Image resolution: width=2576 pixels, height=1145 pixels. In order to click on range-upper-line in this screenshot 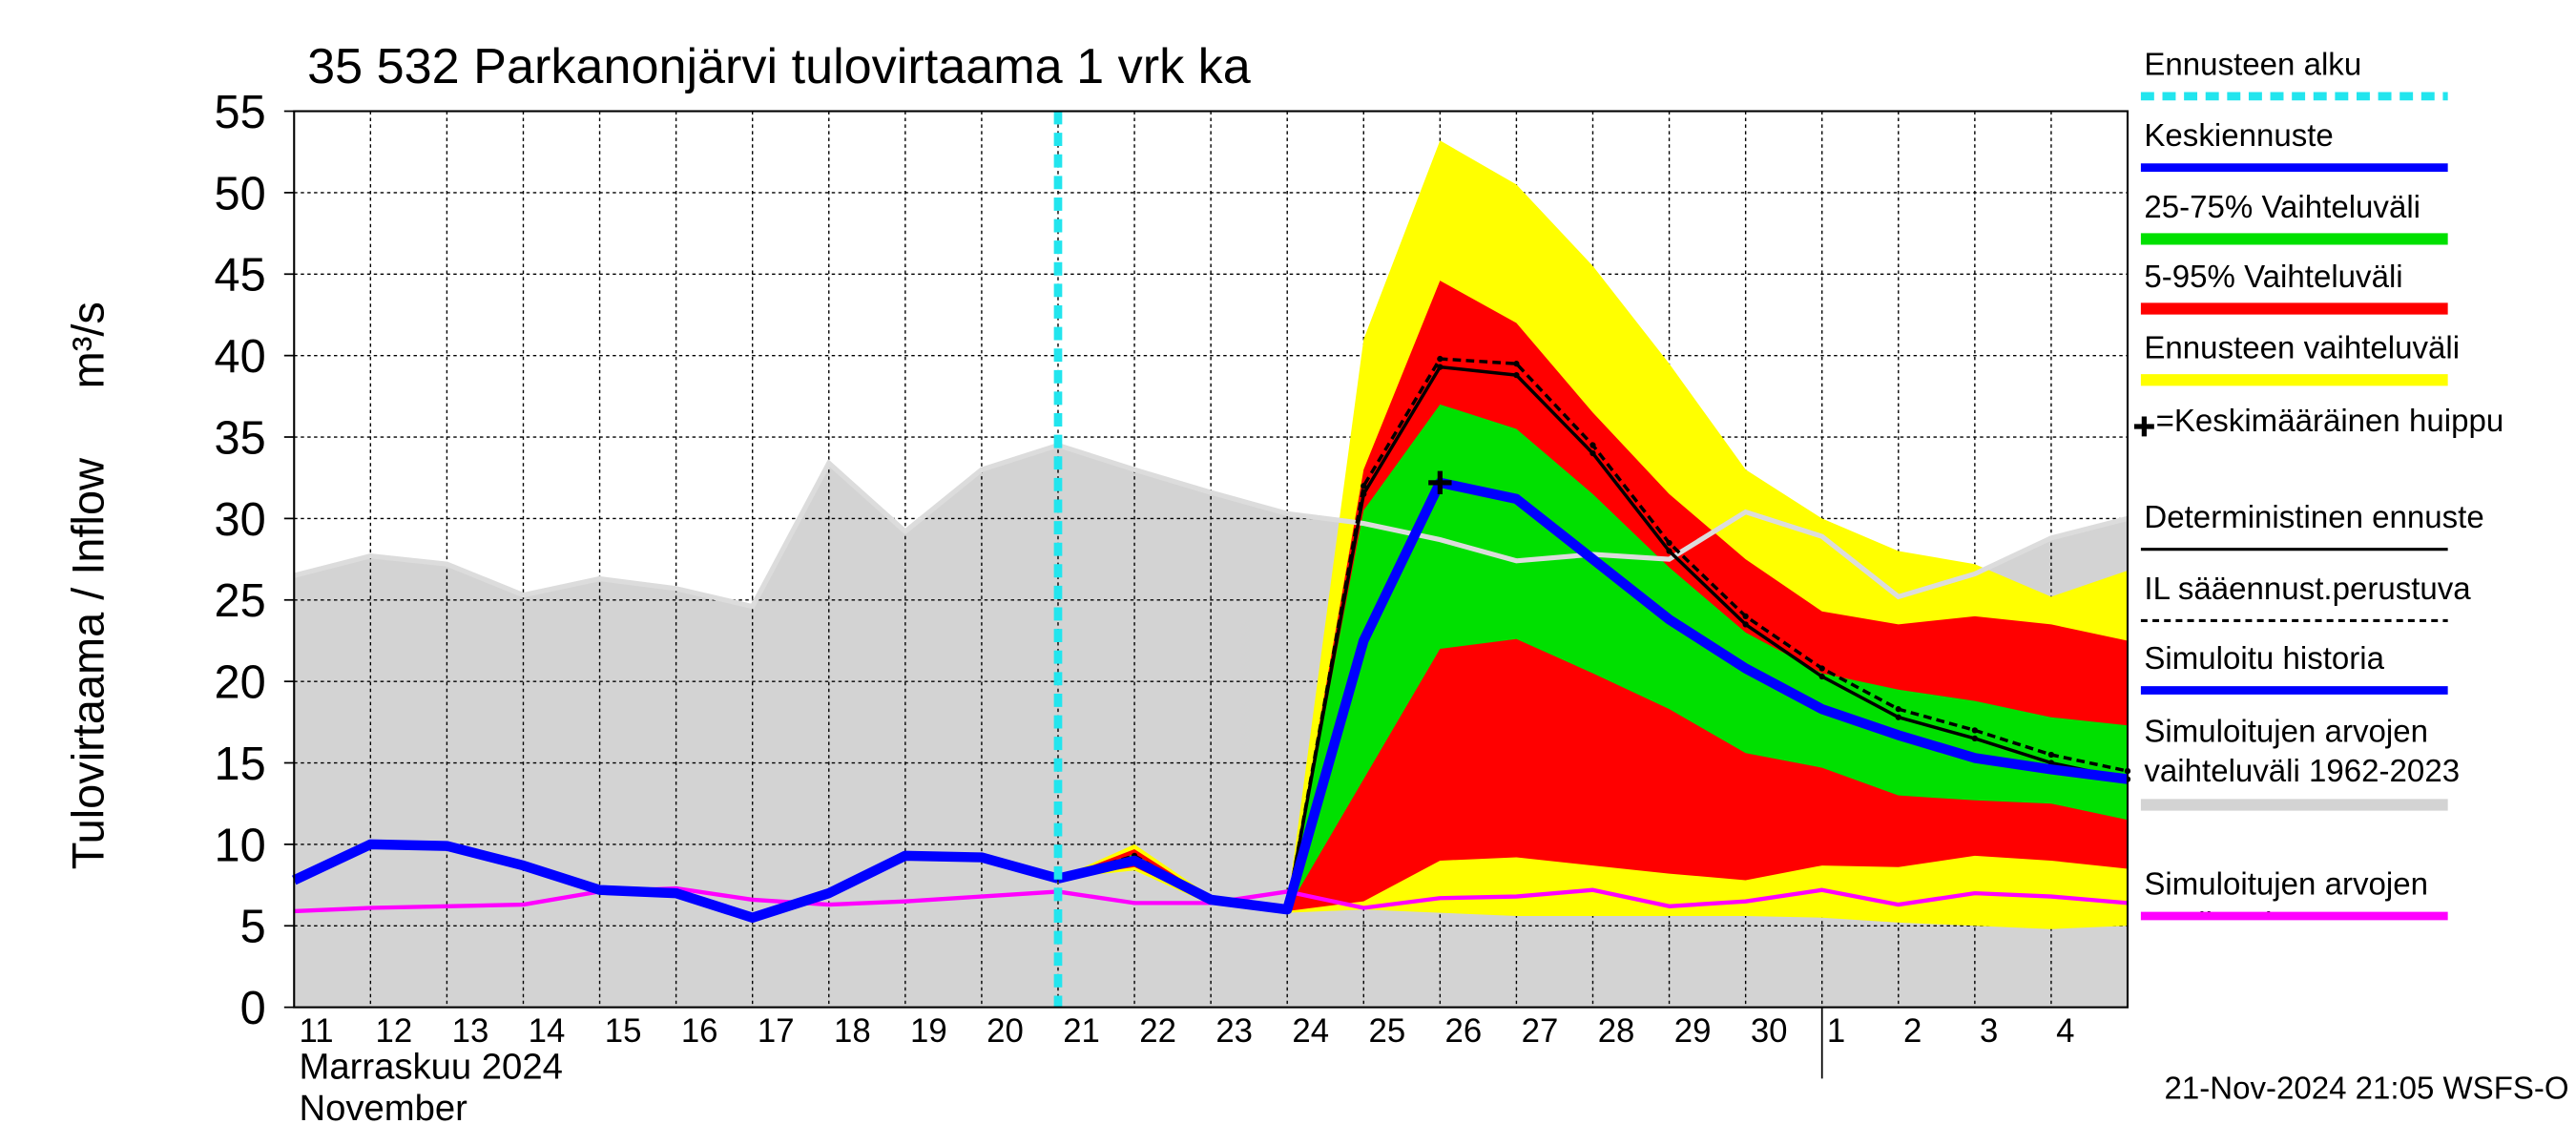, I will do `click(1211, 526)`.